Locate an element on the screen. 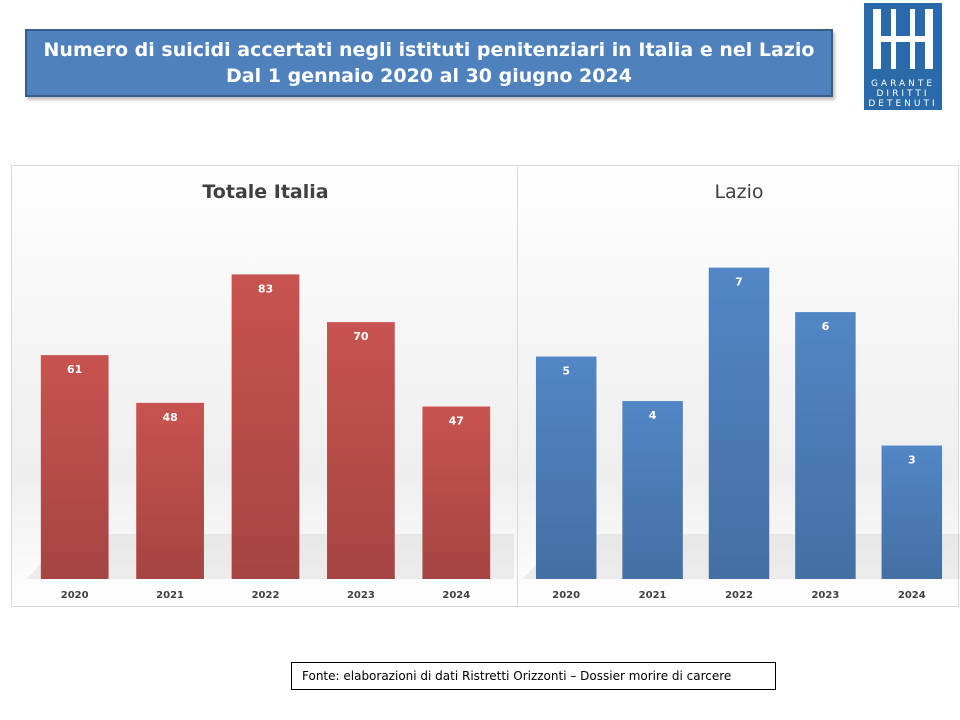  logo-text-line-3: DETENUTI is located at coordinates (903, 104).